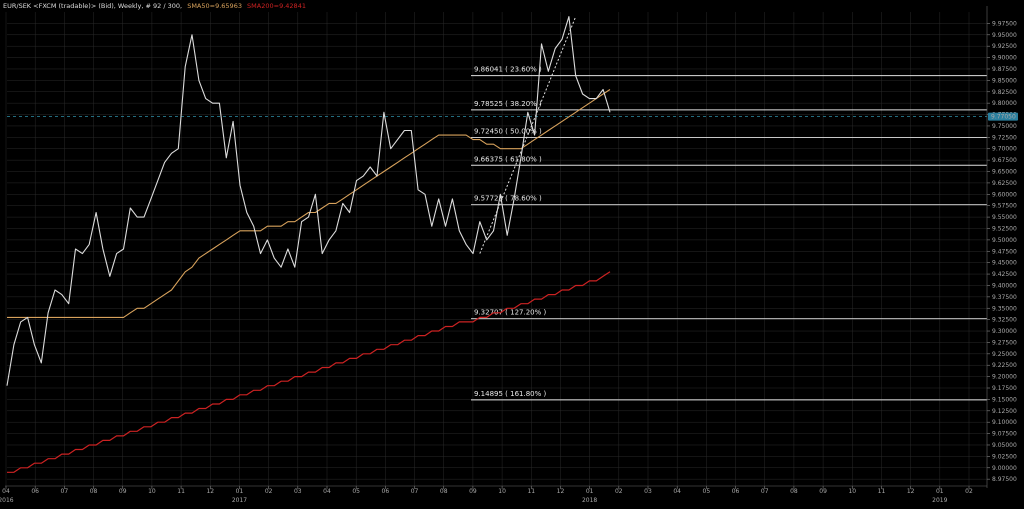 Image resolution: width=1024 pixels, height=509 pixels. Describe the element at coordinates (1004, 103) in the screenshot. I see `y-tick-label: 9.80000` at that location.